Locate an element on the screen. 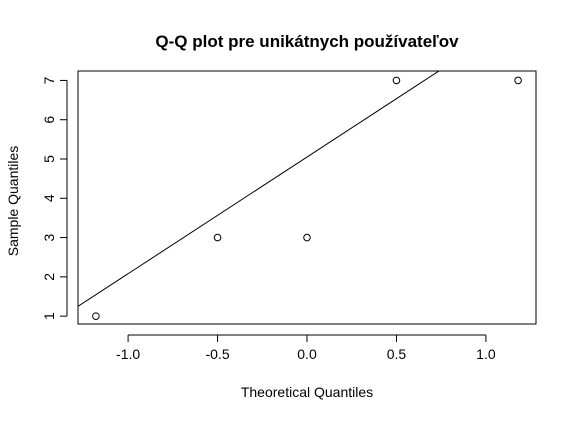 The image size is (576, 421). y-tick-label: 7 is located at coordinates (49, 80).